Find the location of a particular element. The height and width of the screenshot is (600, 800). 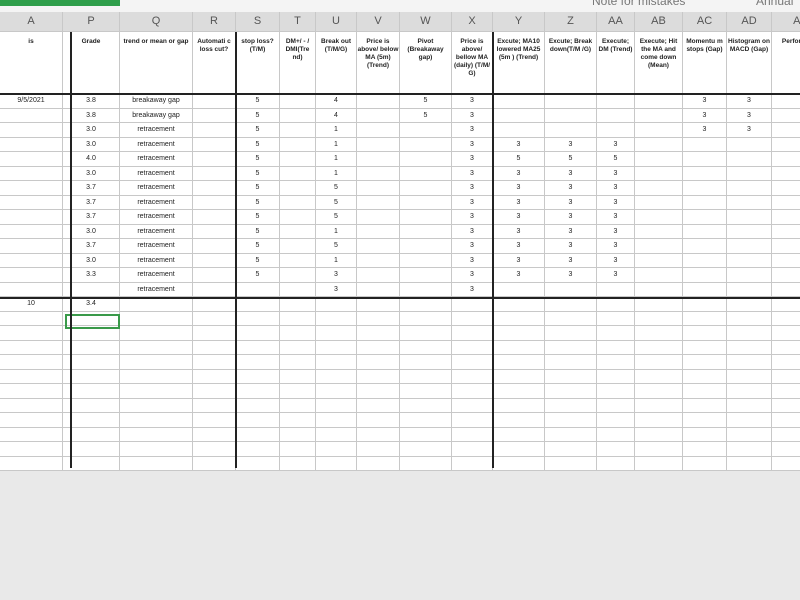

column-letter: P is located at coordinates (91, 22).